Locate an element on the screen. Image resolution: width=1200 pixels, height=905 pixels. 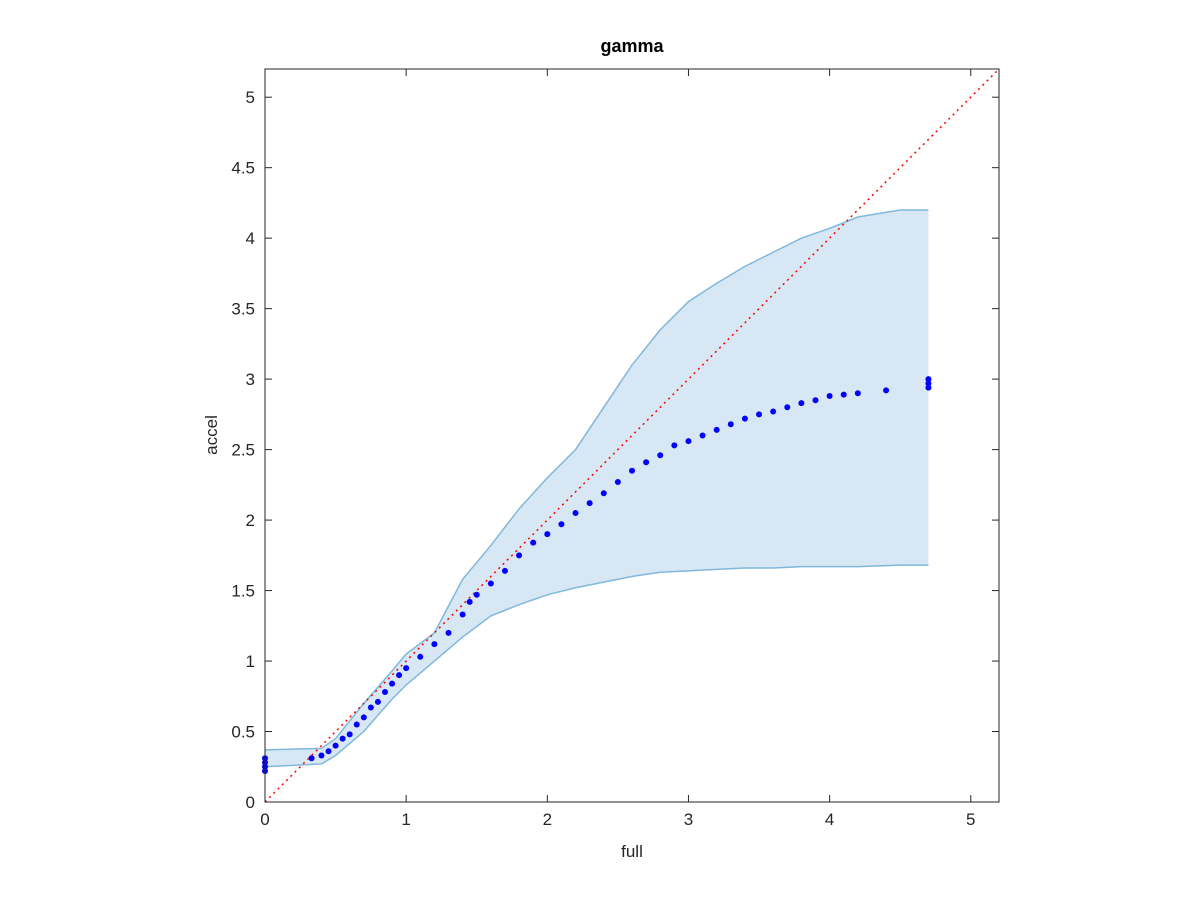
y-tick-label: 2.5 is located at coordinates (243, 450).